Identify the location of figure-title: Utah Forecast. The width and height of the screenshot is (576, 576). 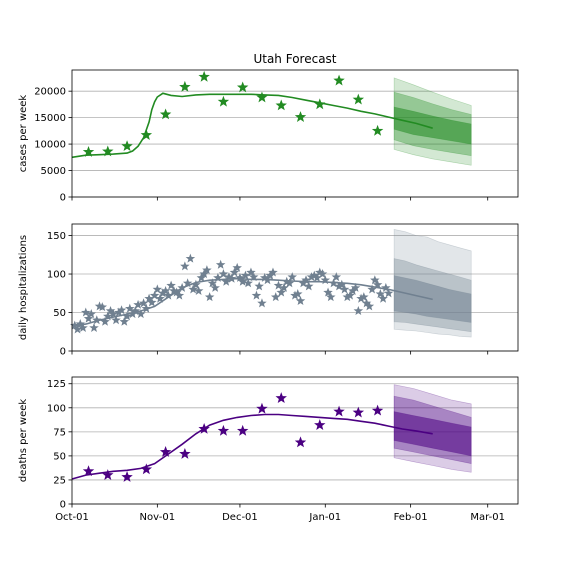
(294, 59).